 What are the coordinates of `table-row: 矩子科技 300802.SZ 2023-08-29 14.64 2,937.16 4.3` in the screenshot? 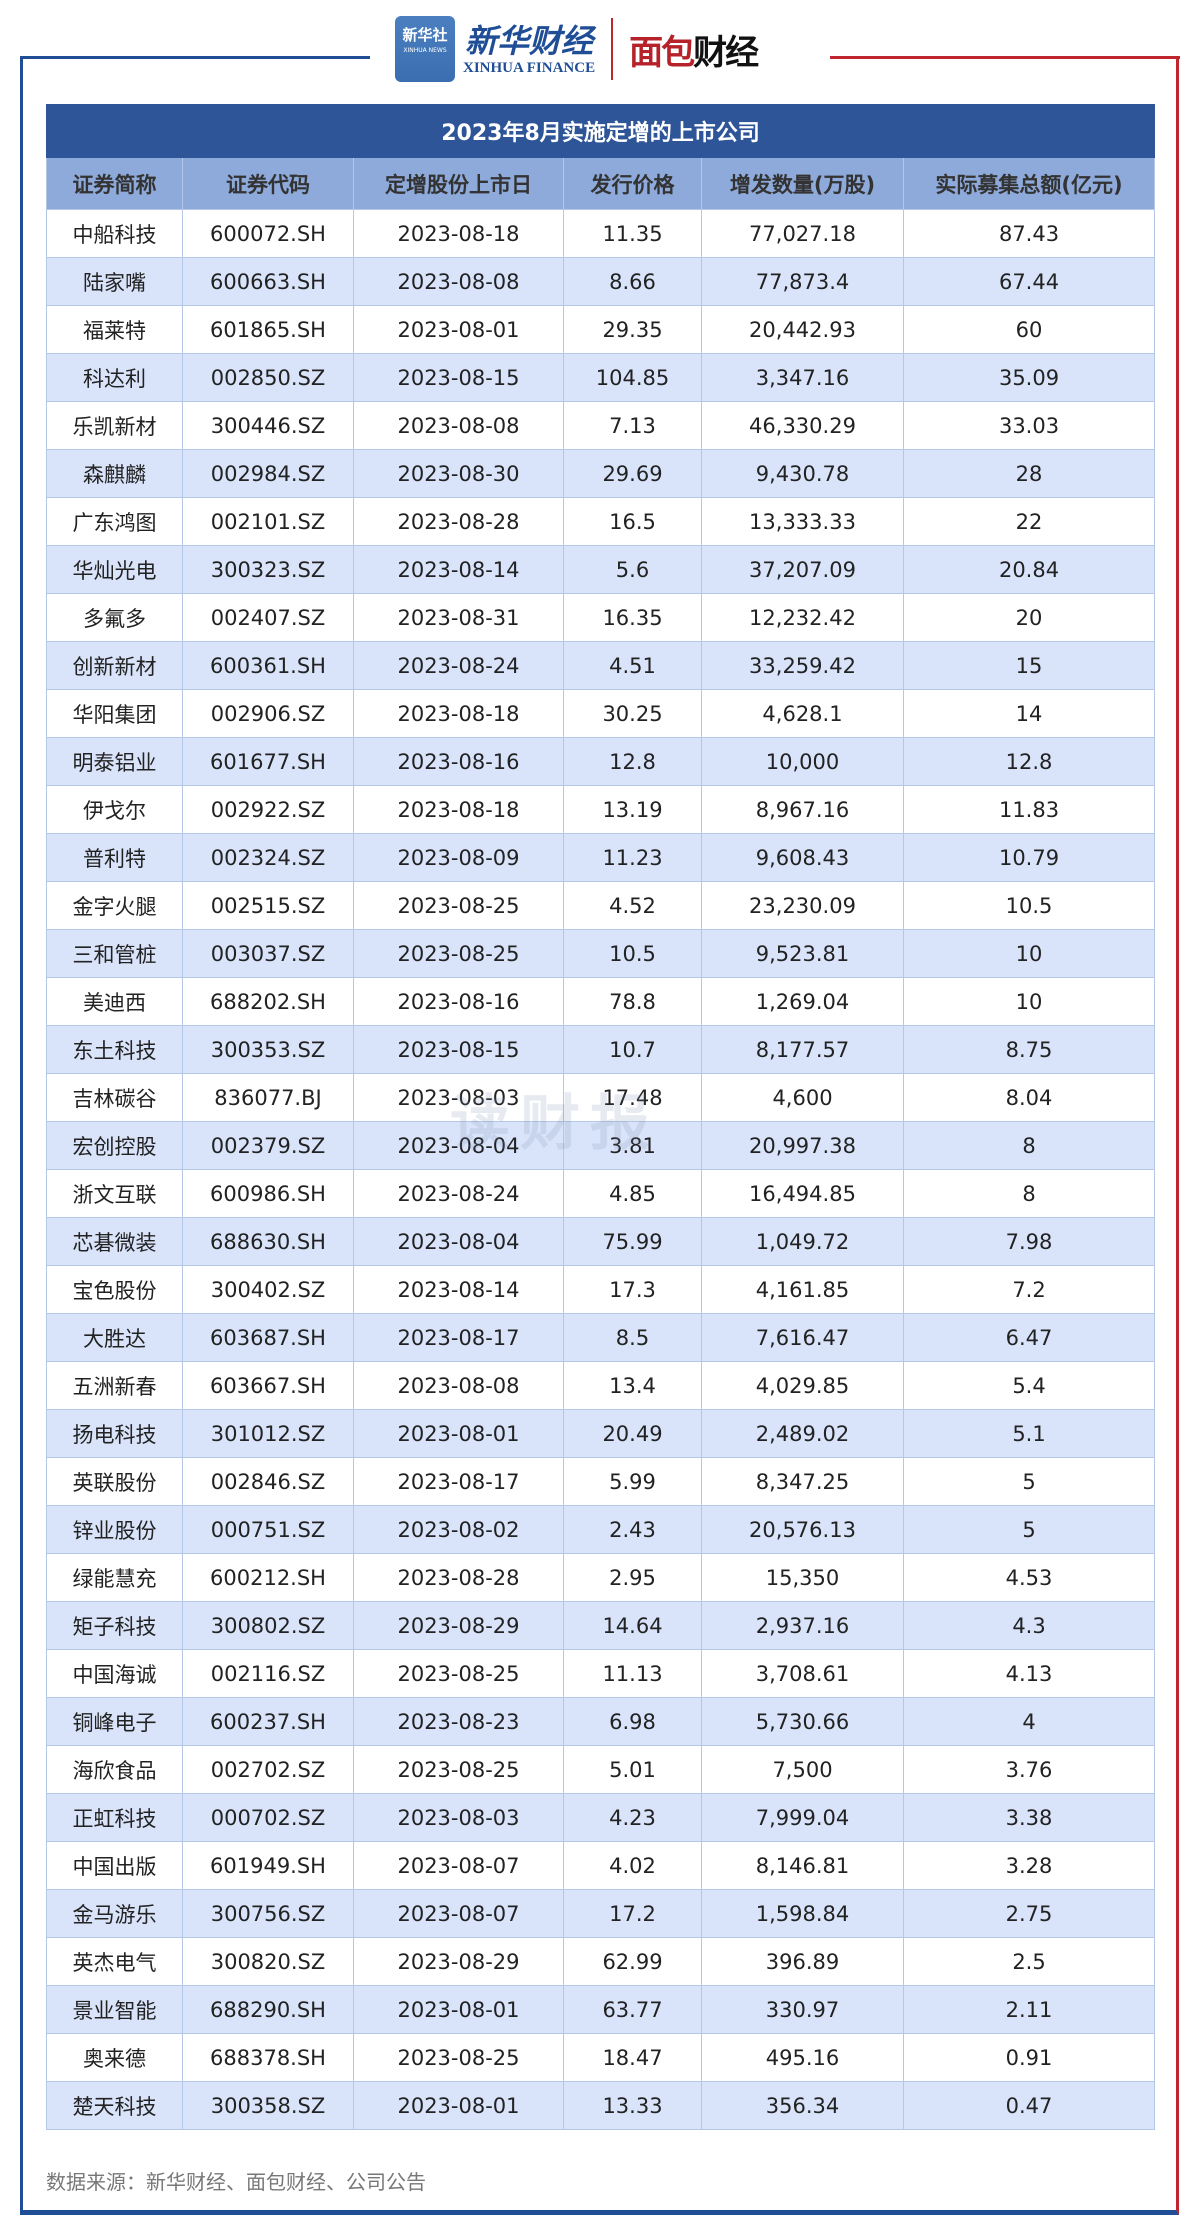 It's located at (601, 1625).